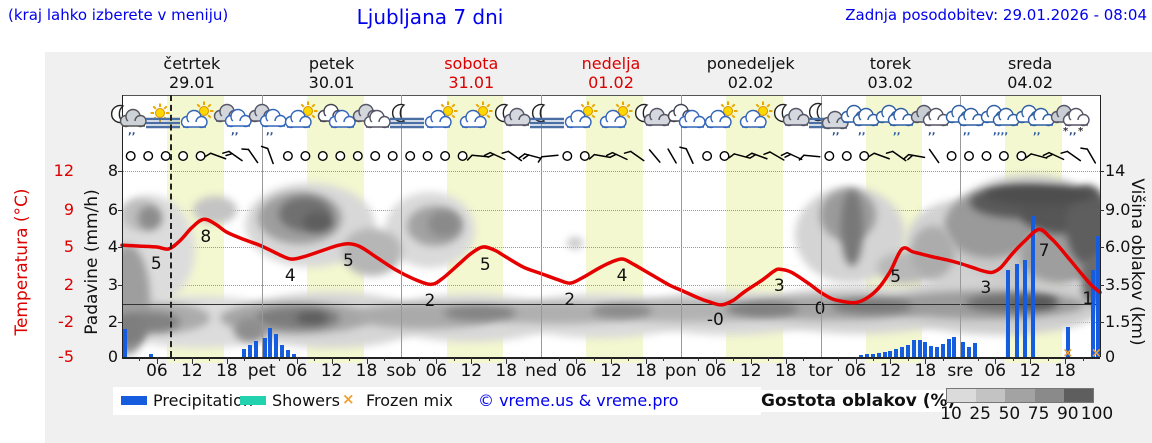  Describe the element at coordinates (858, 401) in the screenshot. I see `cloud-density-legend-label: Gostota oblakov (%)` at that location.